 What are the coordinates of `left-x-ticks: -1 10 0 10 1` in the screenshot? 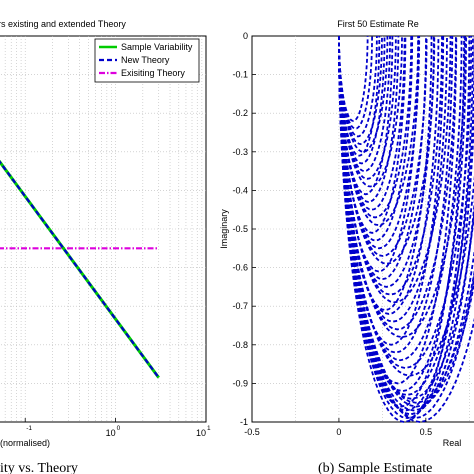 It's located at (117, 428).